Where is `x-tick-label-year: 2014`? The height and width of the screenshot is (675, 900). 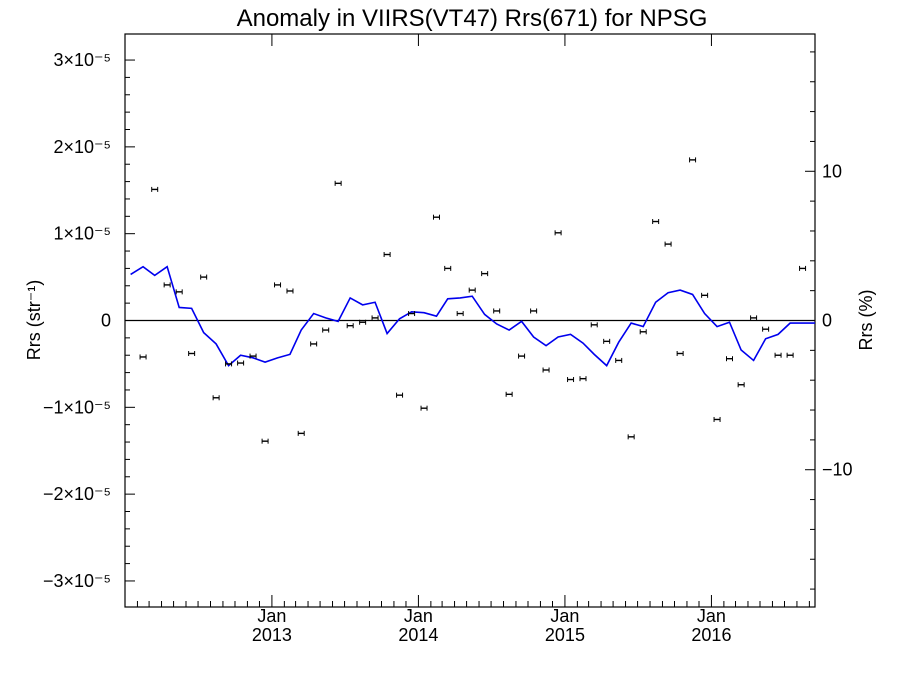 x-tick-label-year: 2014 is located at coordinates (418, 635).